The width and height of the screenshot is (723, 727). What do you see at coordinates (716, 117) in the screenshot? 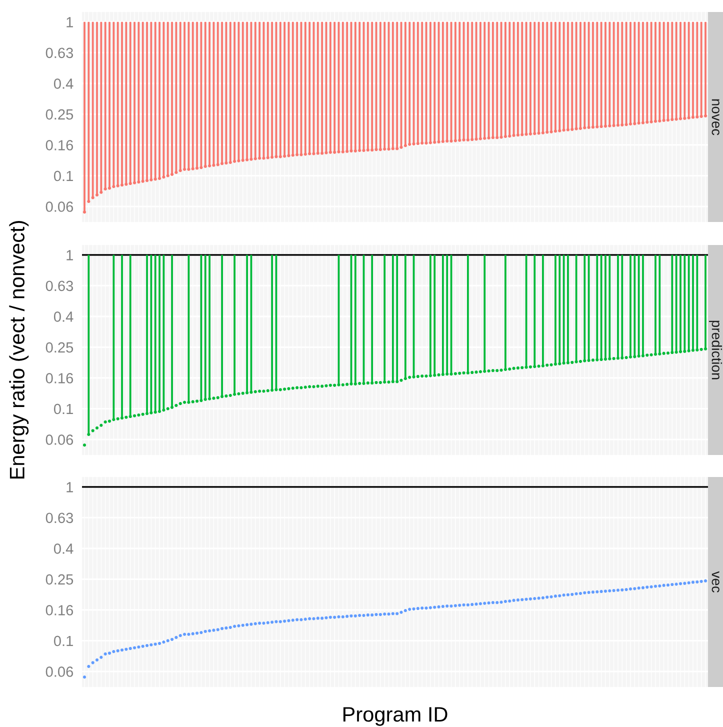
I see `text: novec` at bounding box center [716, 117].